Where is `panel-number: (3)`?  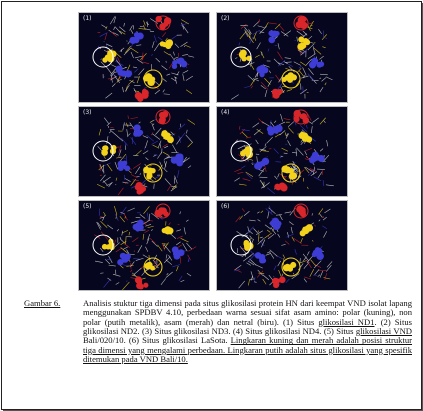 panel-number: (3) is located at coordinates (87, 112).